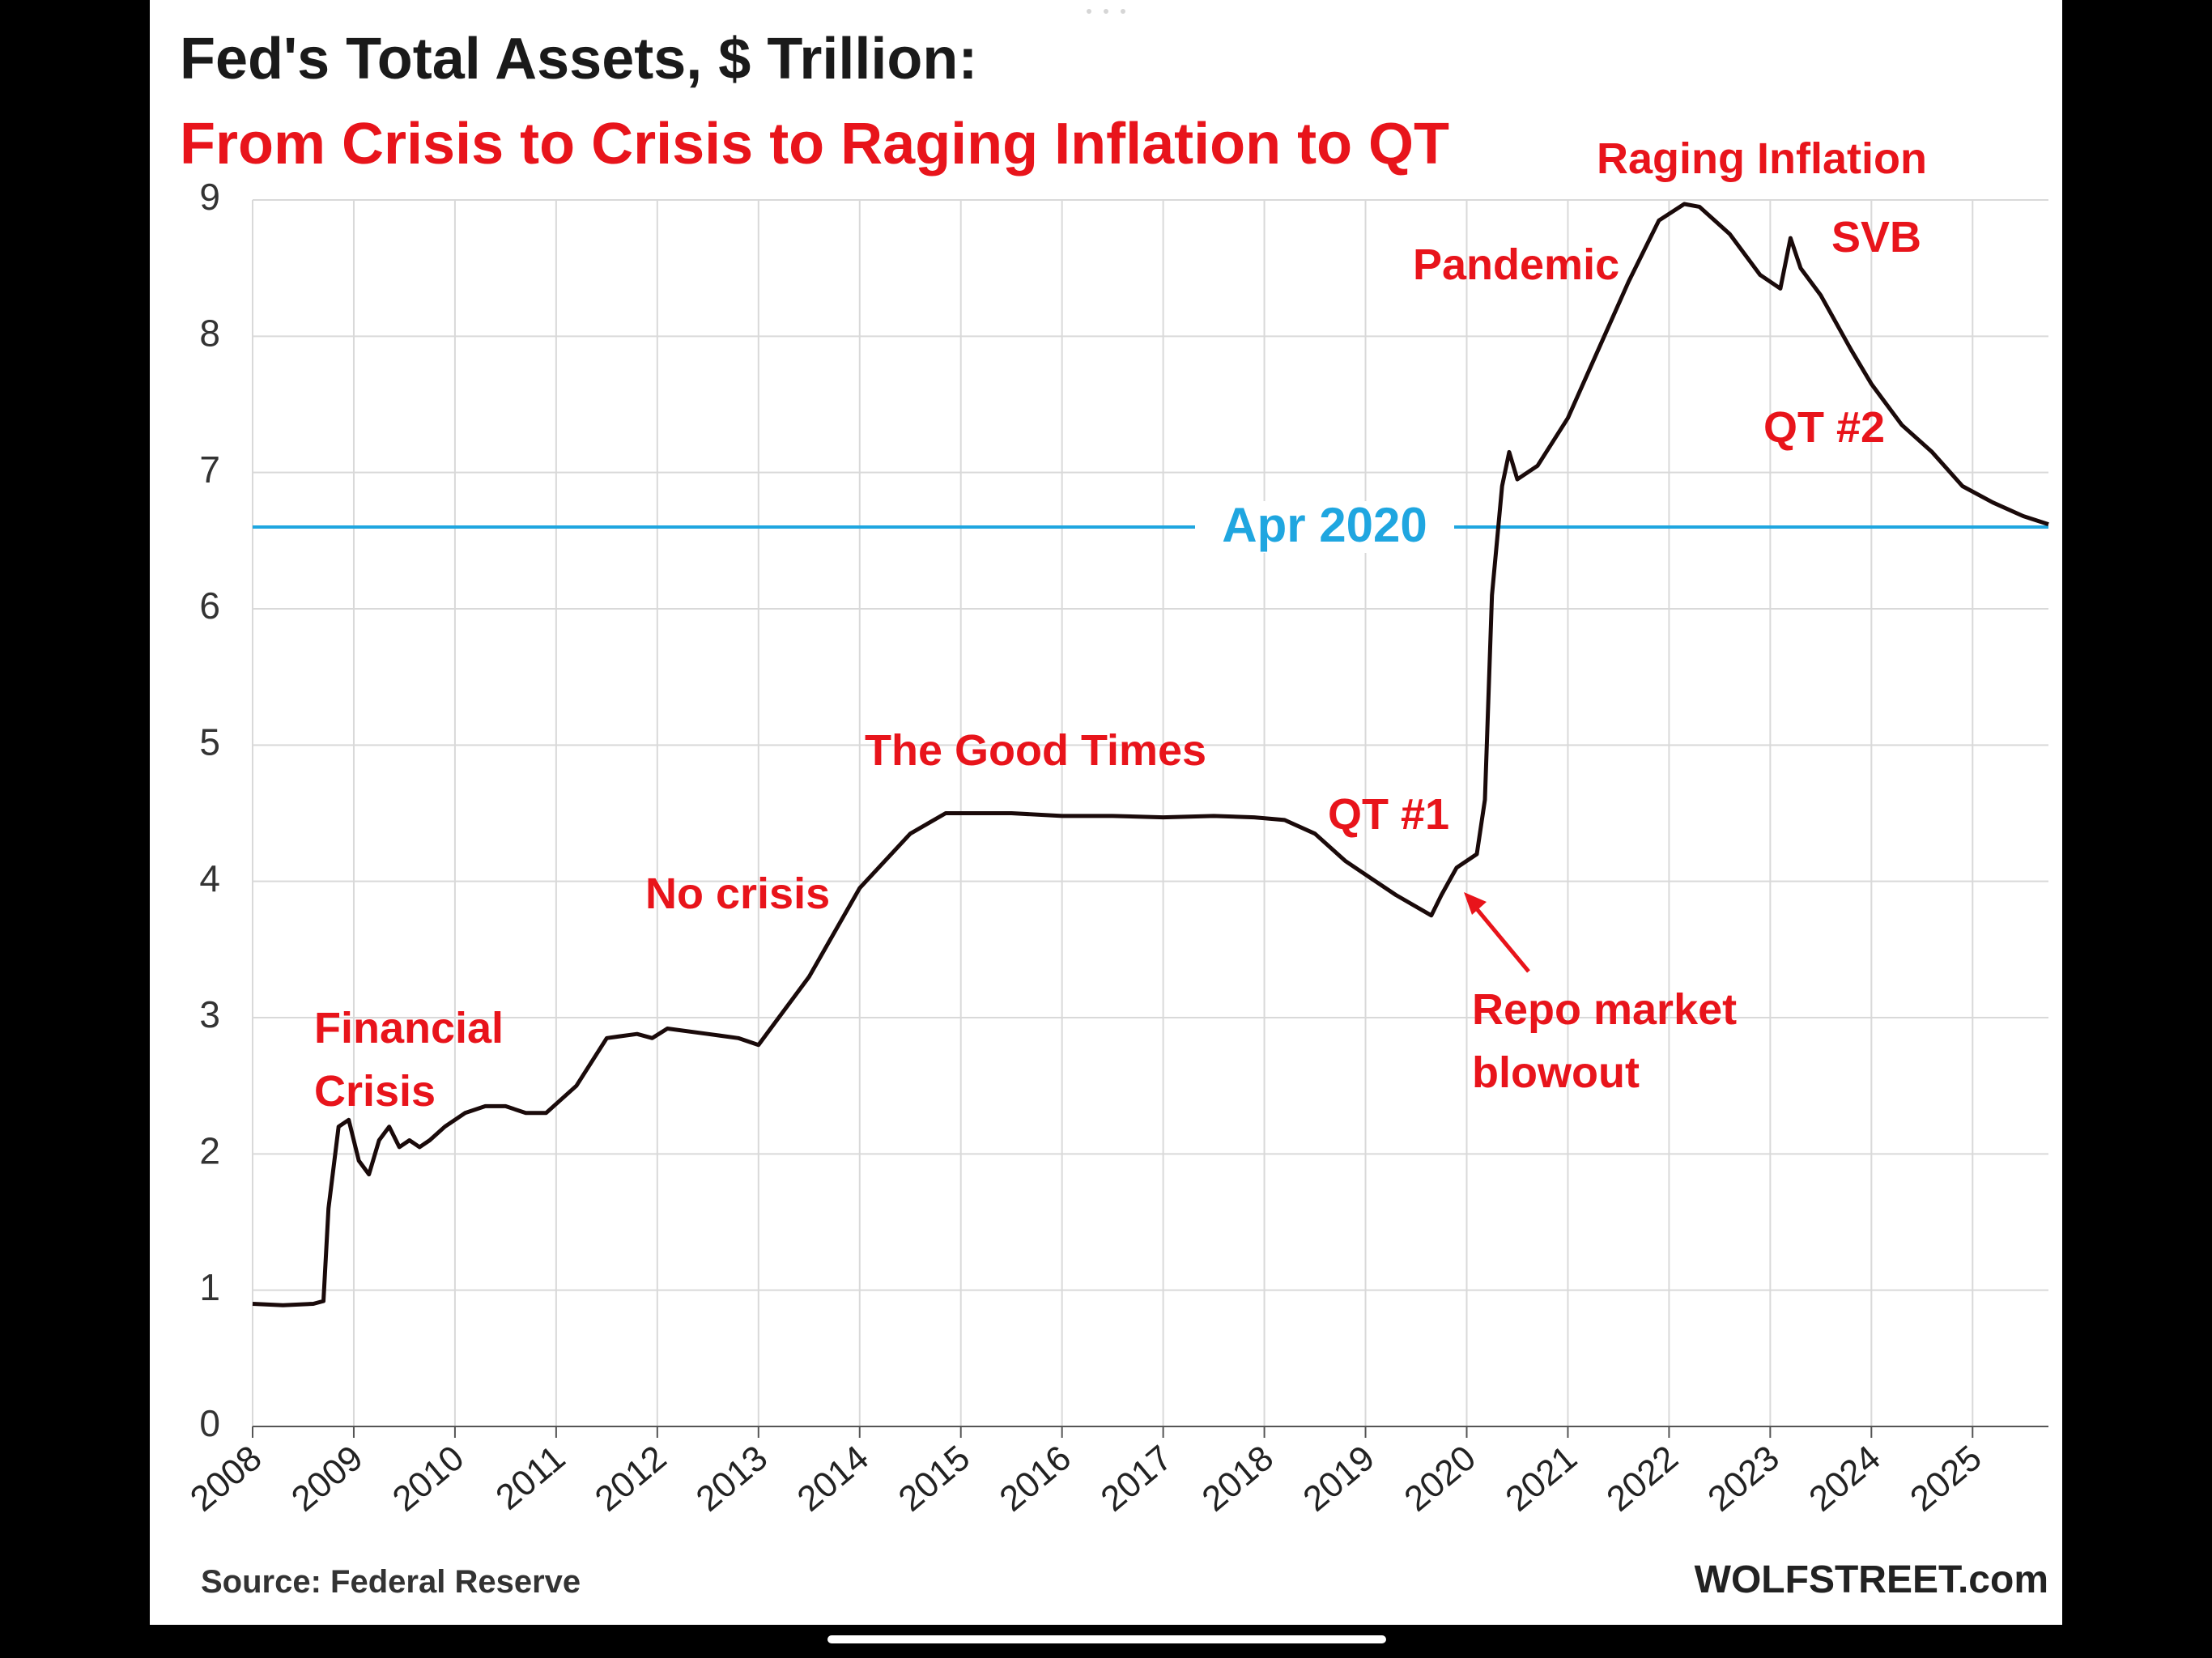  What do you see at coordinates (833, 1478) in the screenshot?
I see `x-tick-label: 2014` at bounding box center [833, 1478].